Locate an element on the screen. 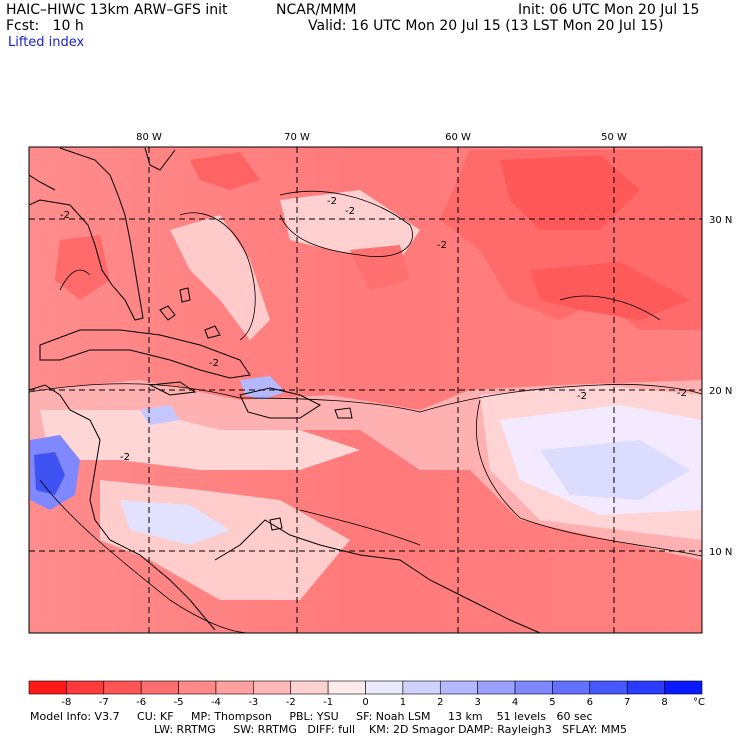  colorbar-tick-label: -6 is located at coordinates (141, 702).